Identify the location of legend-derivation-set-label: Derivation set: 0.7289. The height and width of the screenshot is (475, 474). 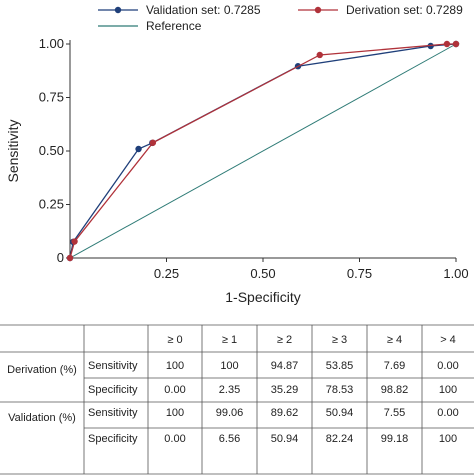
(404, 10).